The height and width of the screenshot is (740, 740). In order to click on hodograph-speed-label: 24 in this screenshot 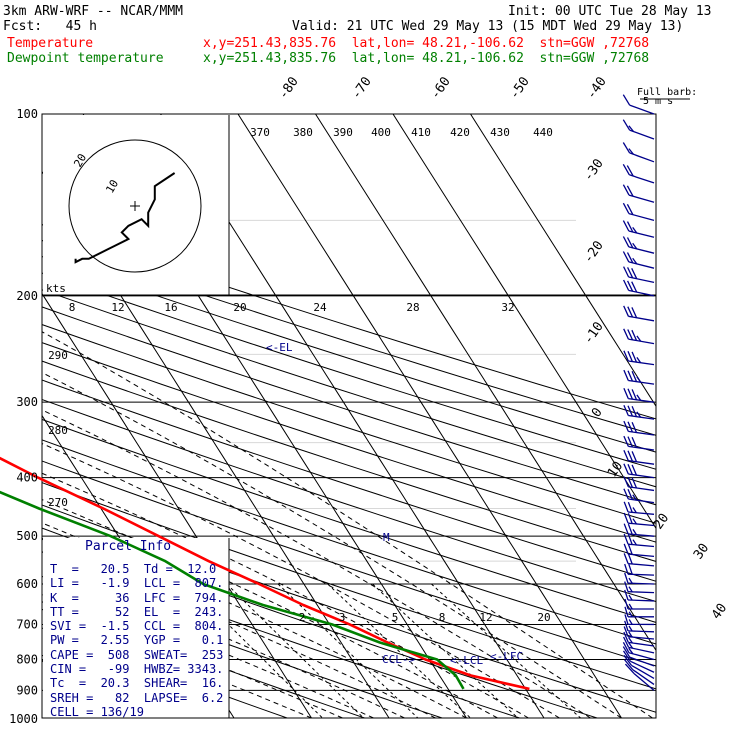, I will do `click(320, 307)`.